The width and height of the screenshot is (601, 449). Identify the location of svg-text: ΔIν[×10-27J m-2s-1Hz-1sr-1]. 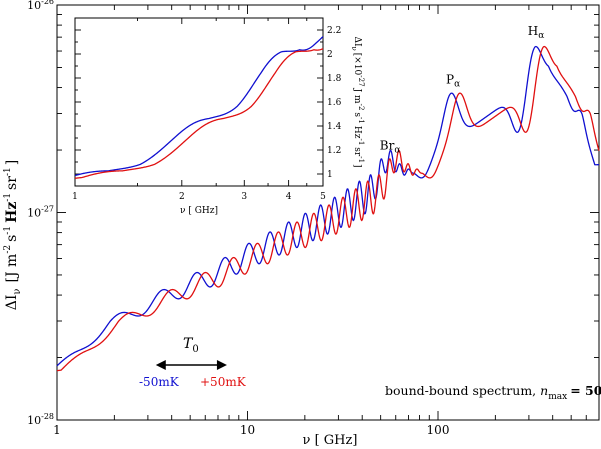
(357, 101).